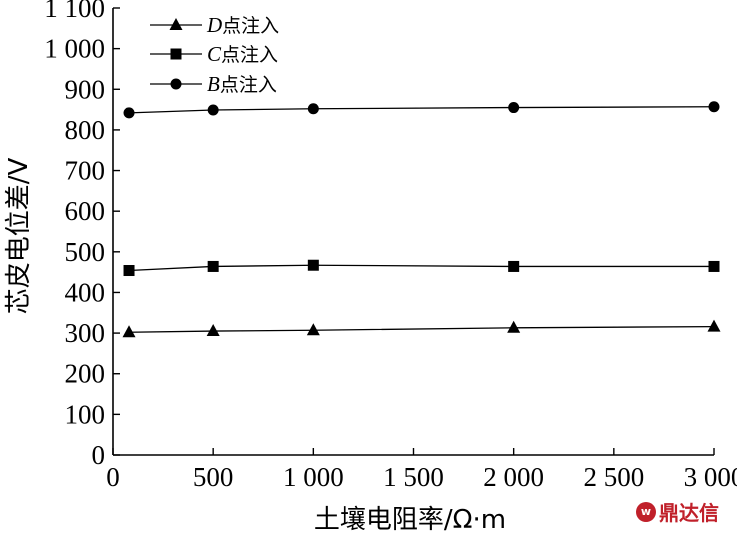 The width and height of the screenshot is (737, 533). What do you see at coordinates (113, 477) in the screenshot?
I see `x-tick-label: 0` at bounding box center [113, 477].